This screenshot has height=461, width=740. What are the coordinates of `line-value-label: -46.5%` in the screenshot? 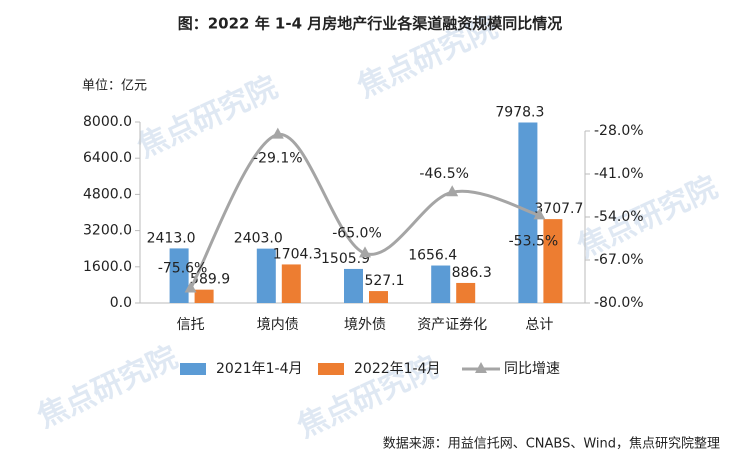 It's located at (444, 174).